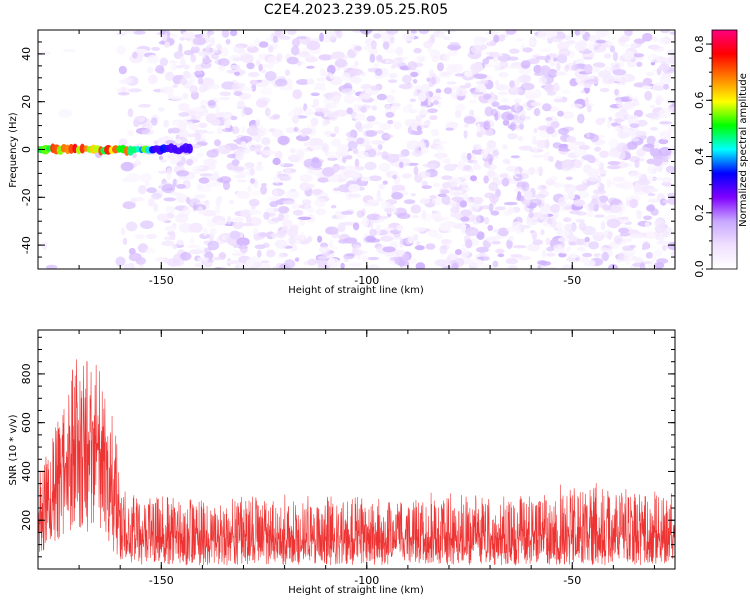  I want to click on x-tick-label: -100, so click(366, 280).